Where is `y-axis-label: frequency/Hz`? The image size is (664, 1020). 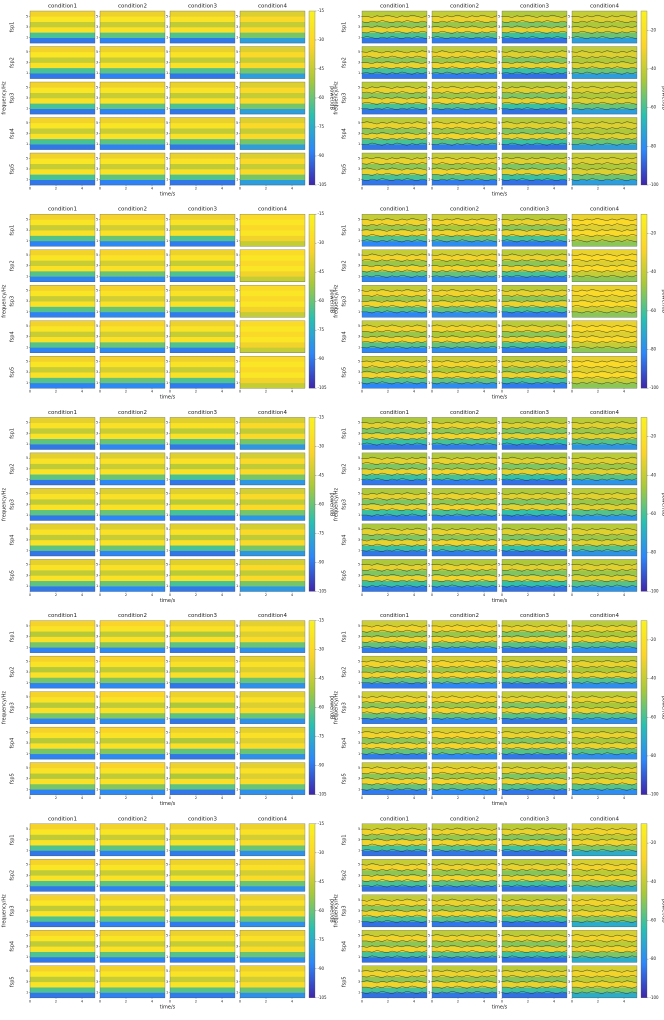 y-axis-label: frequency/Hz is located at coordinates (5, 911).